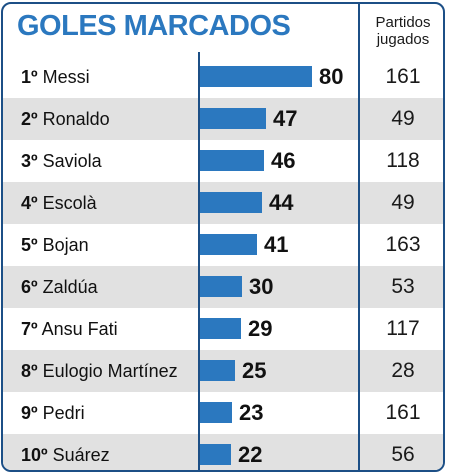 This screenshot has height=476, width=449. I want to click on rank-number: 8º, so click(29, 371).